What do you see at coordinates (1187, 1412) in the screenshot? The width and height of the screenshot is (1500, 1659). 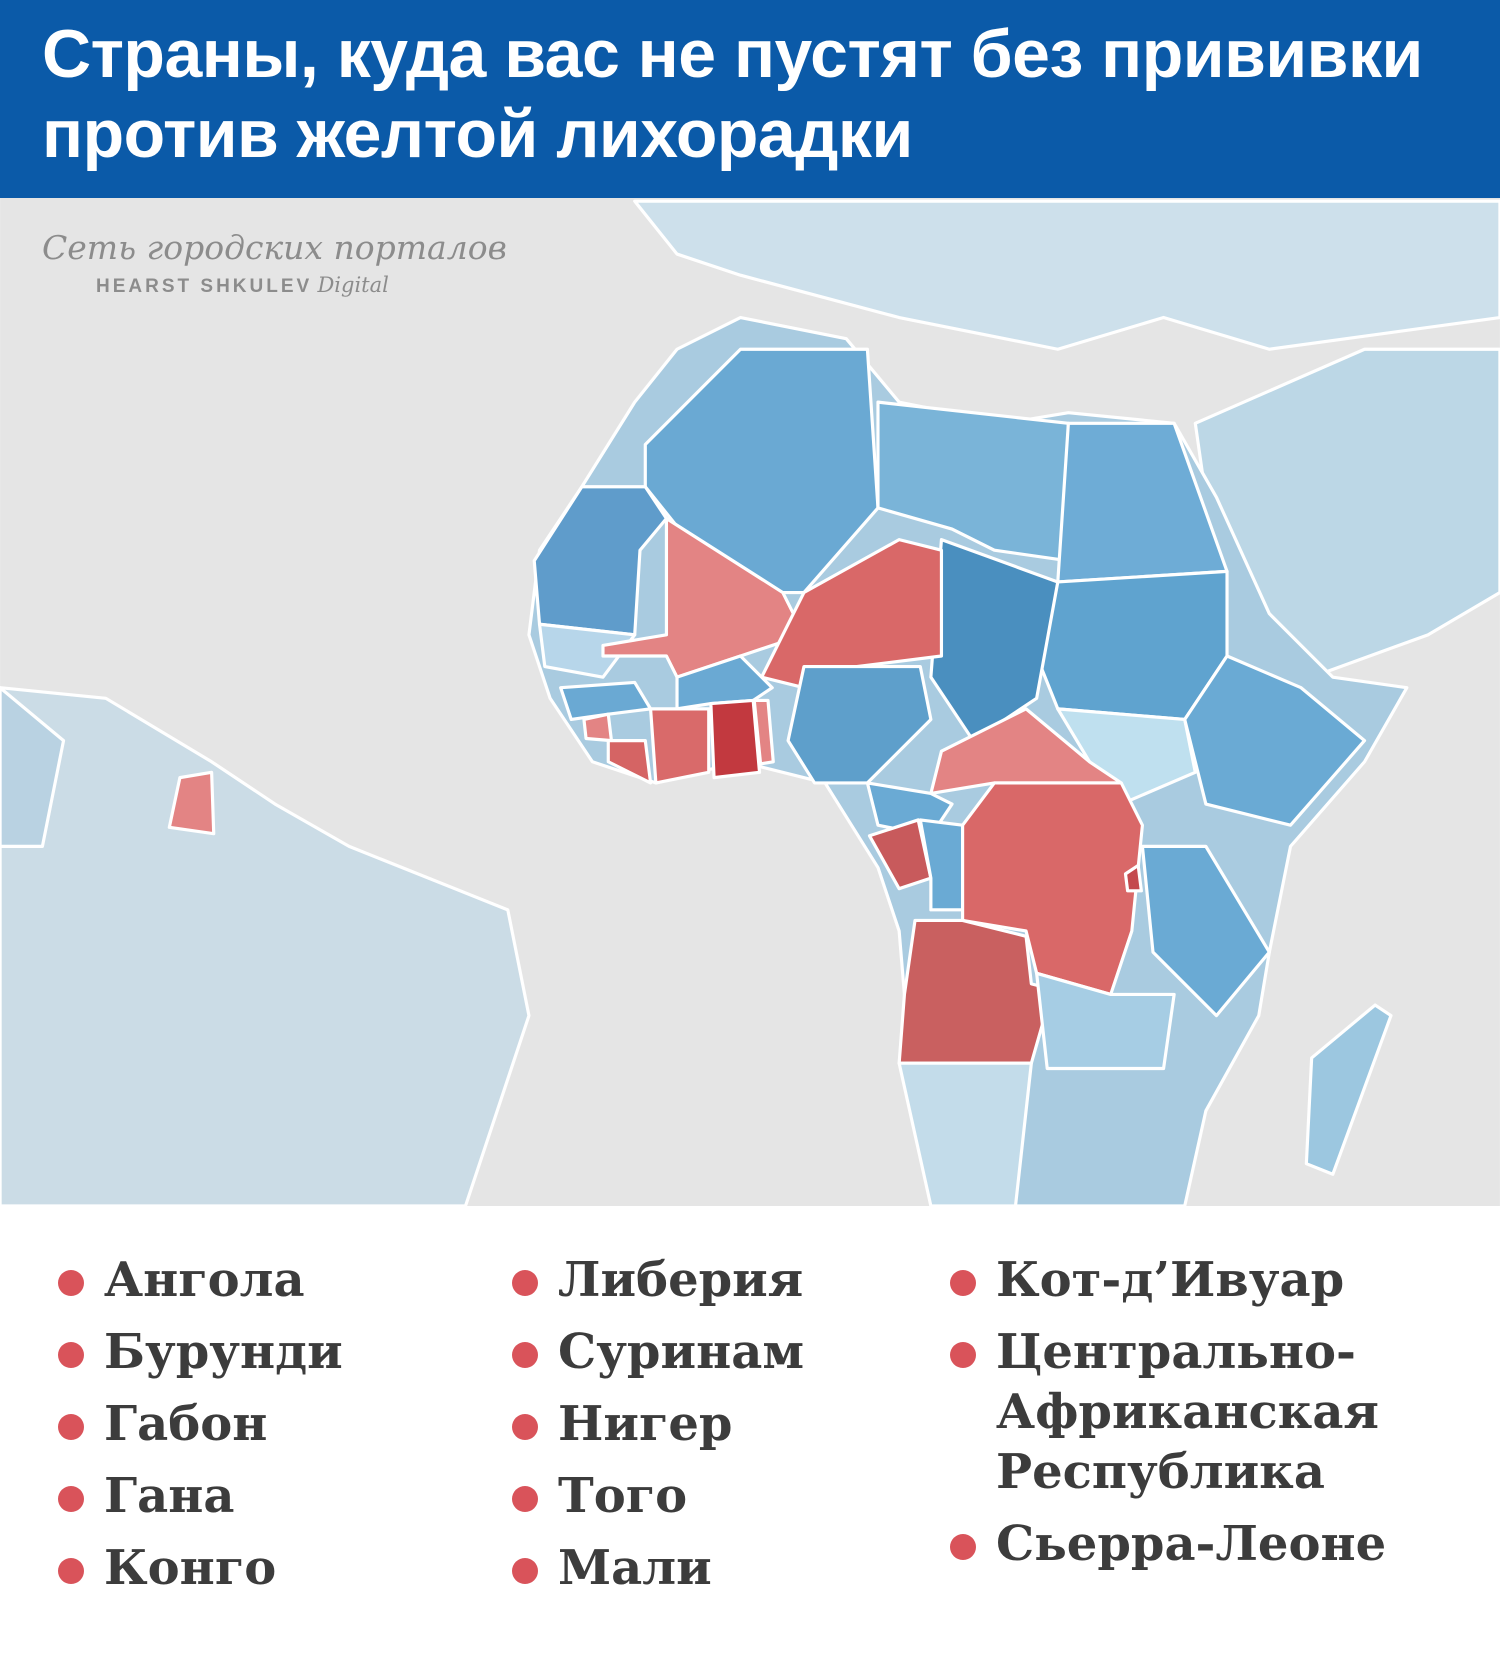 I see `country-name: Центрально-Африканская Республика` at bounding box center [1187, 1412].